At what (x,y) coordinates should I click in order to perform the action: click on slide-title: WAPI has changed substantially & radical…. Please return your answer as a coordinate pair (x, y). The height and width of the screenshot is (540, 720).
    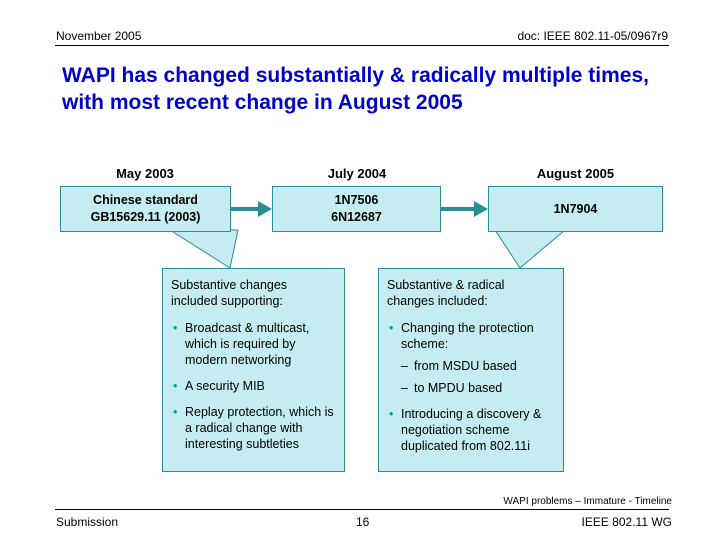
    Looking at the image, I should click on (355, 89).